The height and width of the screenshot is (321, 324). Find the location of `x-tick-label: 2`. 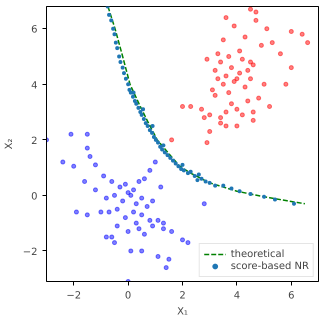

x-tick-label: 2 is located at coordinates (182, 296).